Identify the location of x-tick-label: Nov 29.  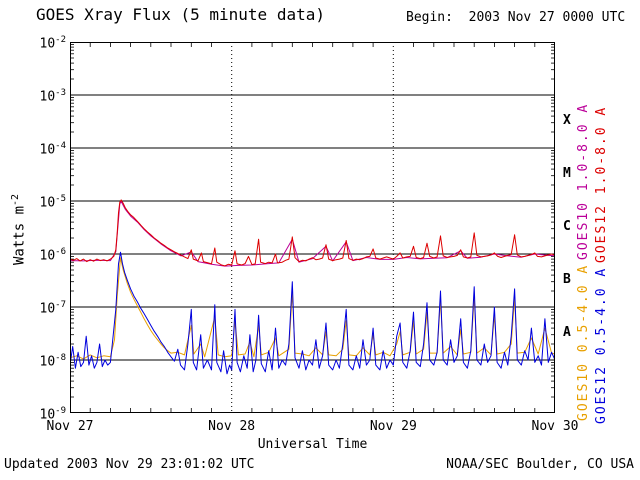
(393, 426).